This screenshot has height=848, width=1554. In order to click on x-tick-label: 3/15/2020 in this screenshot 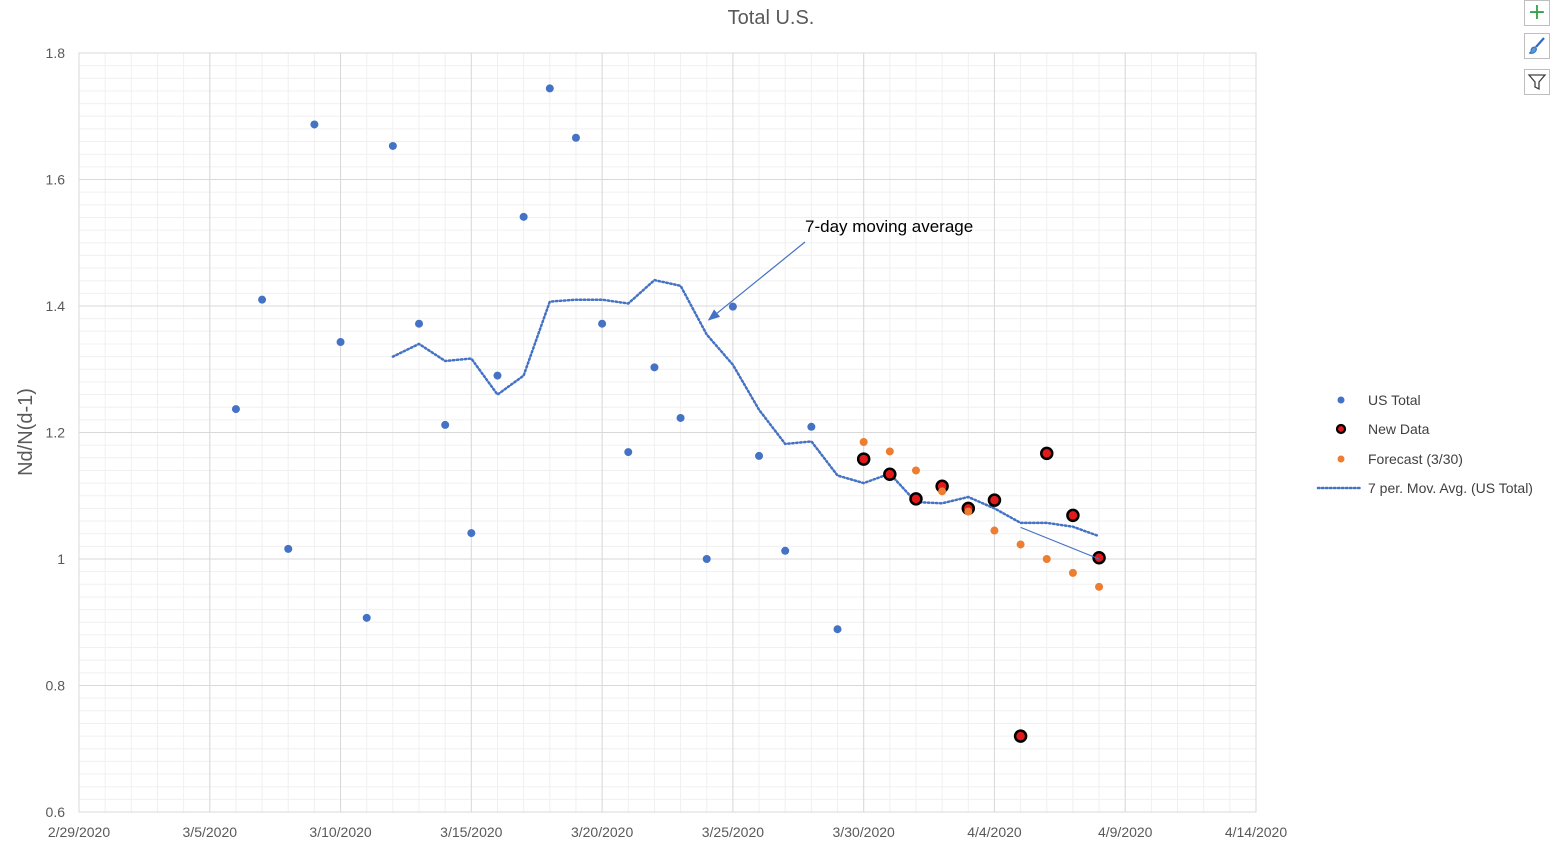, I will do `click(471, 832)`.